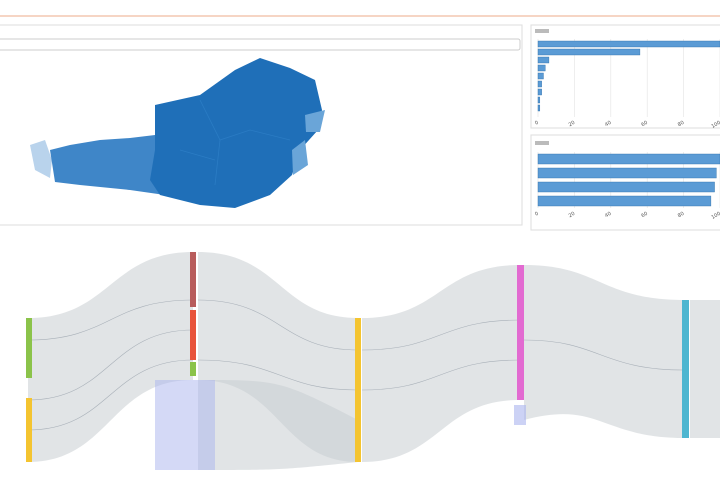 This screenshot has width=720, height=480. I want to click on bar-panel, so click(625, 76).